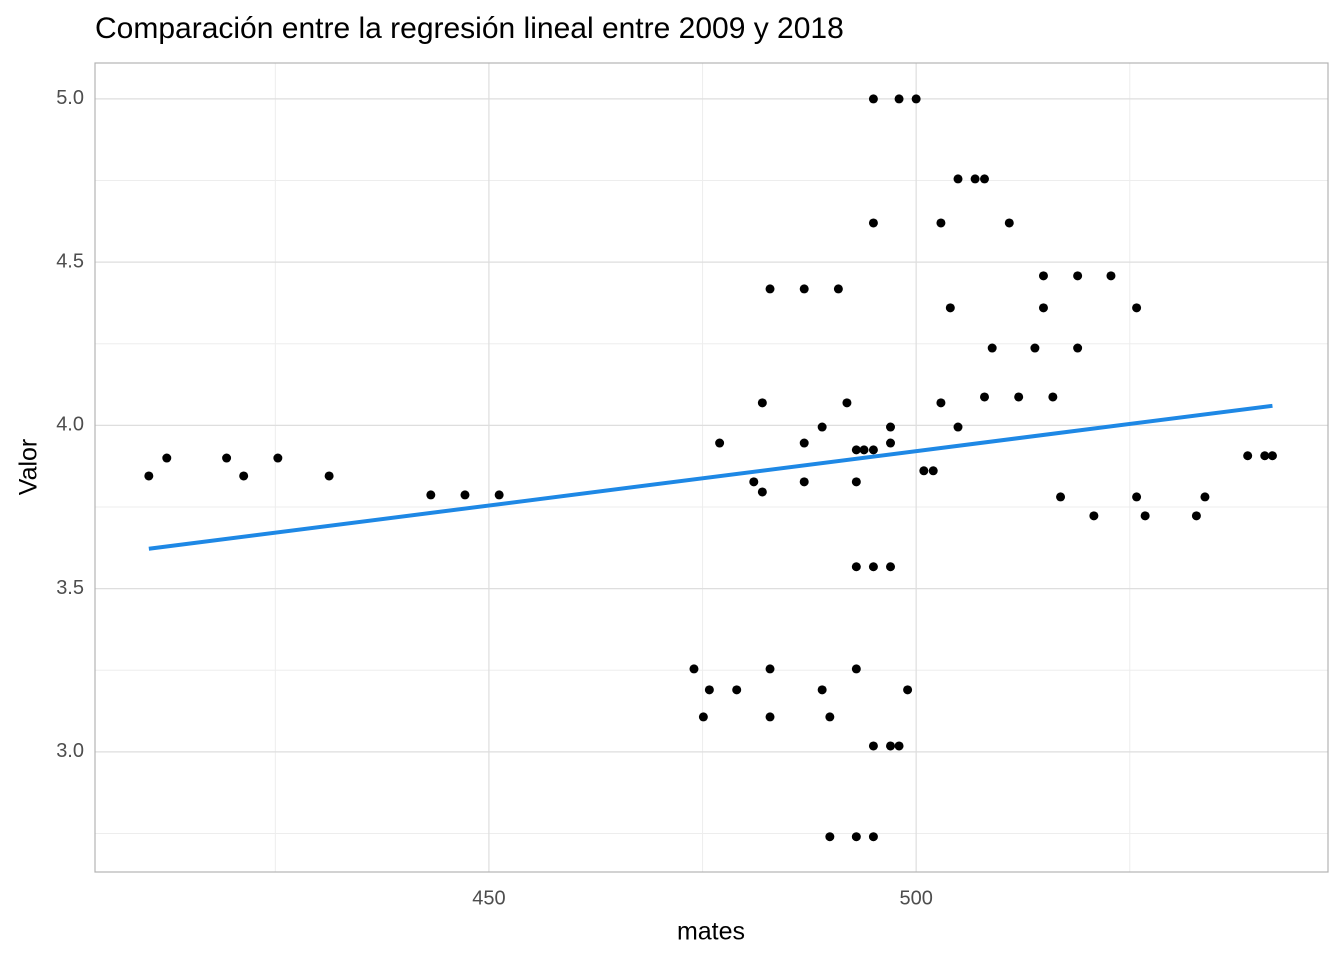 The width and height of the screenshot is (1344, 960). Describe the element at coordinates (70, 425) in the screenshot. I see `y-tick-label: 4.0` at that location.